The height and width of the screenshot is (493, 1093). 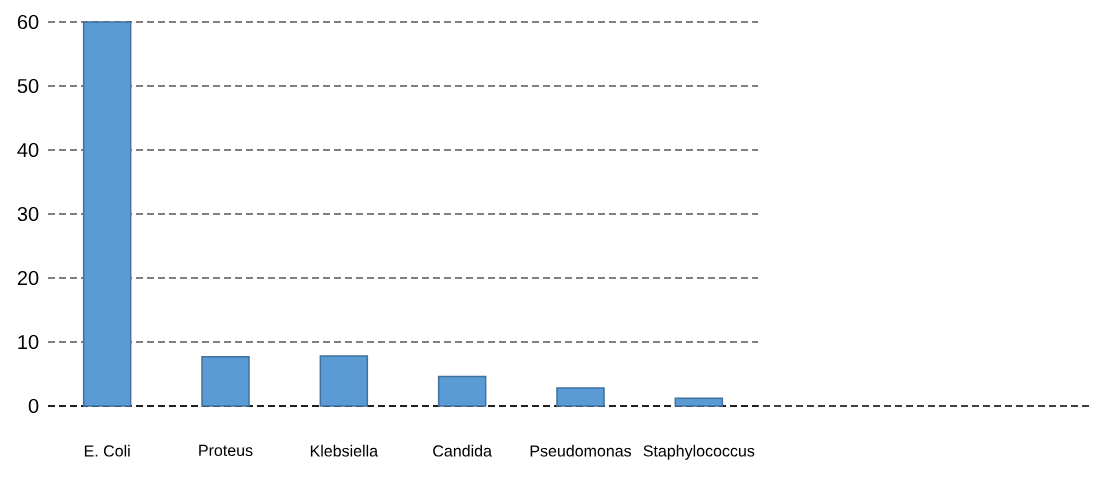 What do you see at coordinates (581, 450) in the screenshot?
I see `x-tick-label: Pseudomonas` at bounding box center [581, 450].